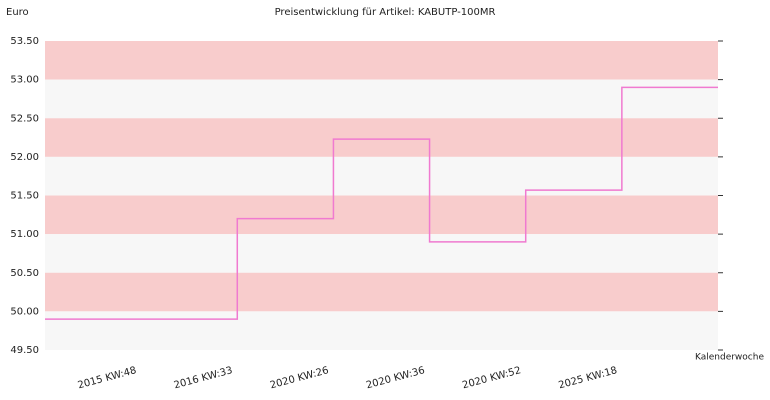  Describe the element at coordinates (729, 358) in the screenshot. I see `x-axis-label: Kalenderwoche` at that location.